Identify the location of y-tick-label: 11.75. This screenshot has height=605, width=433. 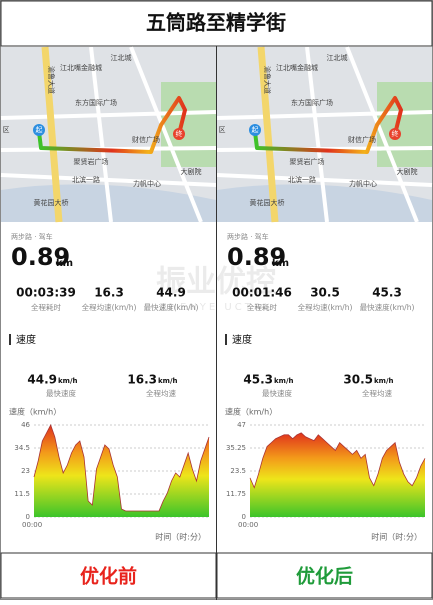
(236, 494).